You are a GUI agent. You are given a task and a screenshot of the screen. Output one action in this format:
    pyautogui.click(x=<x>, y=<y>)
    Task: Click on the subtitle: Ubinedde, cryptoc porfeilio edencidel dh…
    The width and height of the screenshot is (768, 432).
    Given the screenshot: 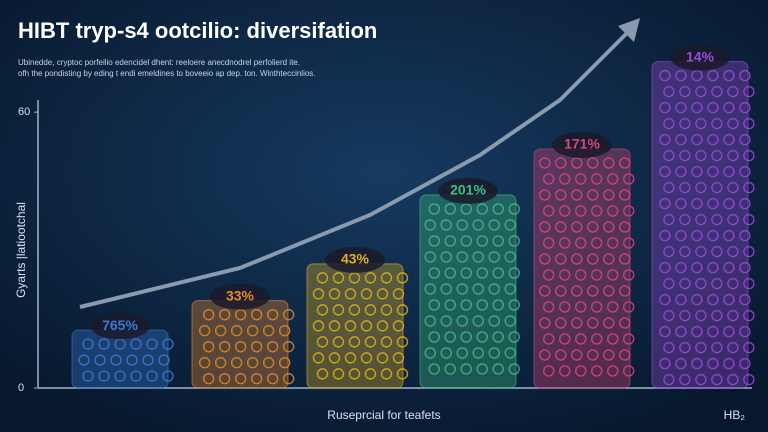 What is the action you would take?
    pyautogui.click(x=159, y=62)
    